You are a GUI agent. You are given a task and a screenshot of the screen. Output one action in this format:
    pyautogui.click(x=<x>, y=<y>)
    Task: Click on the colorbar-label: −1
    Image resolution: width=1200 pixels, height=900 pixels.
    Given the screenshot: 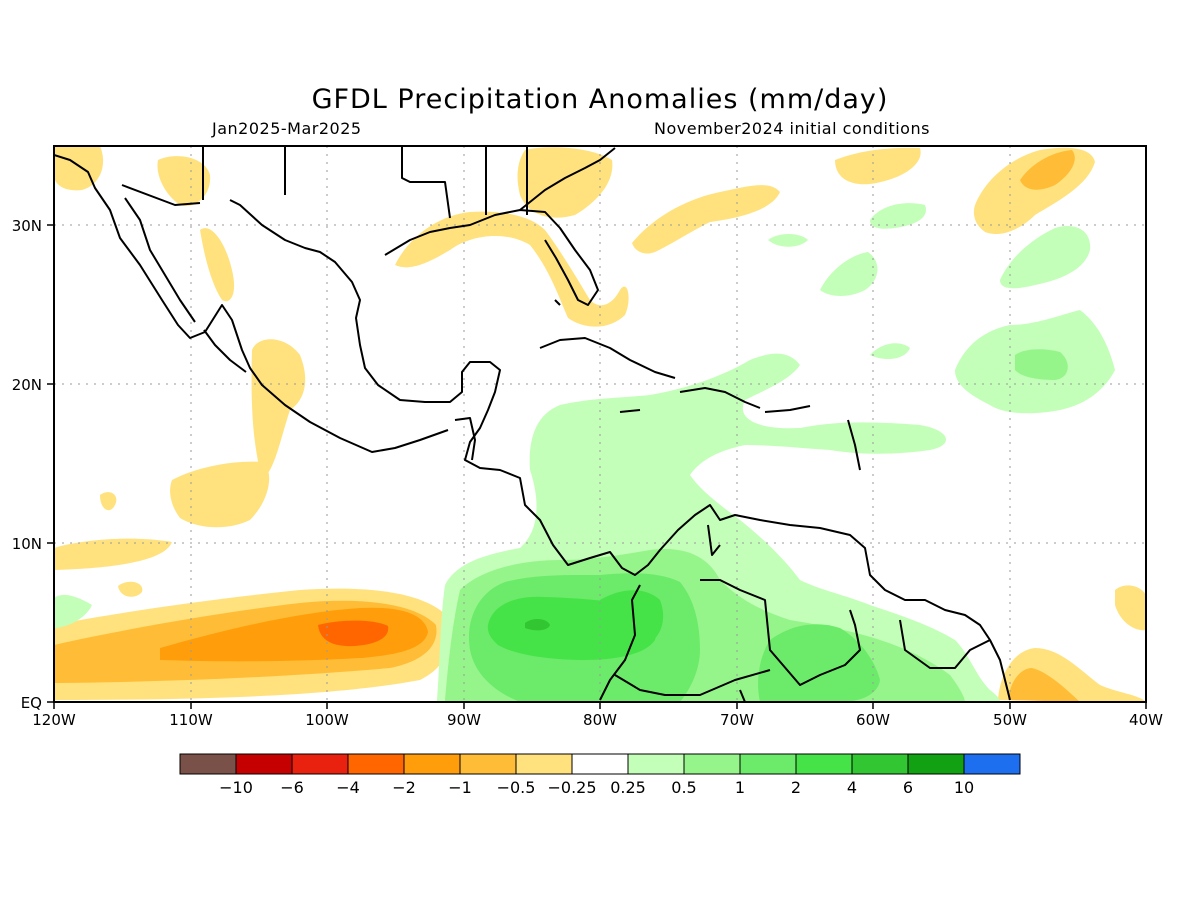 What is the action you would take?
    pyautogui.click(x=460, y=787)
    